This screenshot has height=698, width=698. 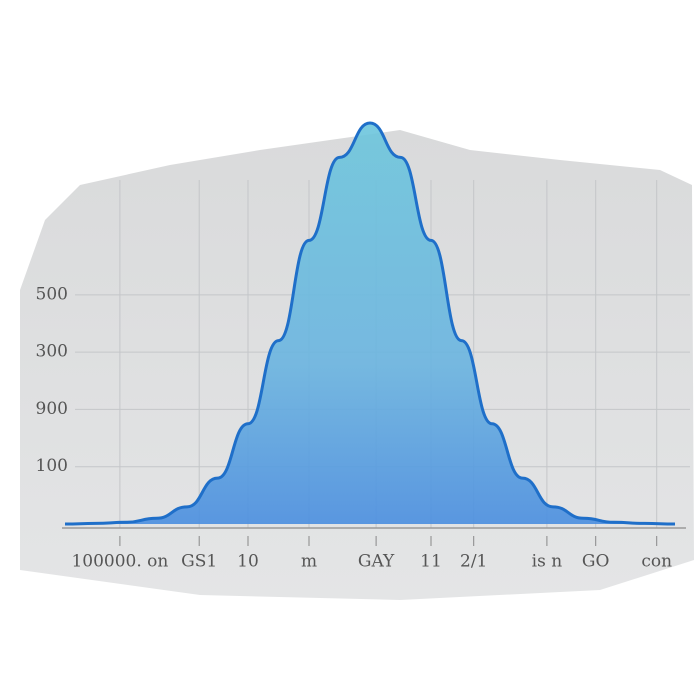 I want to click on y-tick-label: 500, so click(x=52, y=294).